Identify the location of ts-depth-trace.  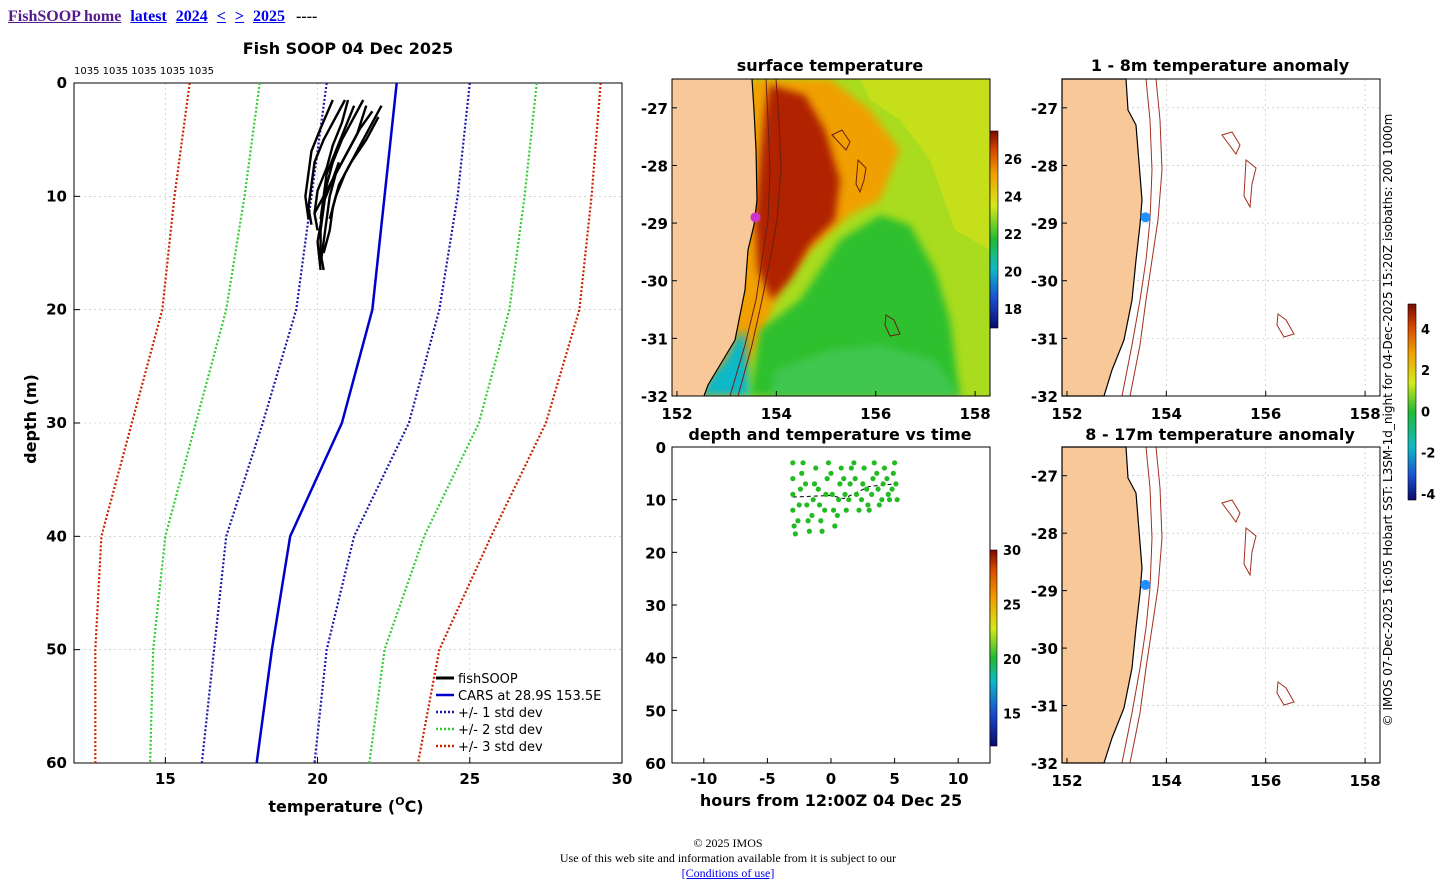
(843, 491).